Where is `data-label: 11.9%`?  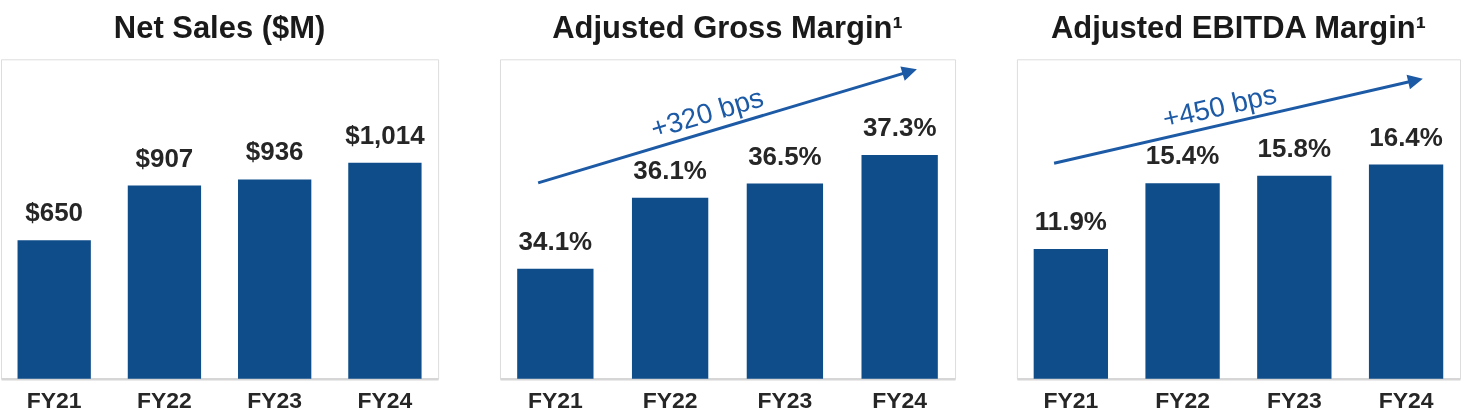
data-label: 11.9% is located at coordinates (1070, 221).